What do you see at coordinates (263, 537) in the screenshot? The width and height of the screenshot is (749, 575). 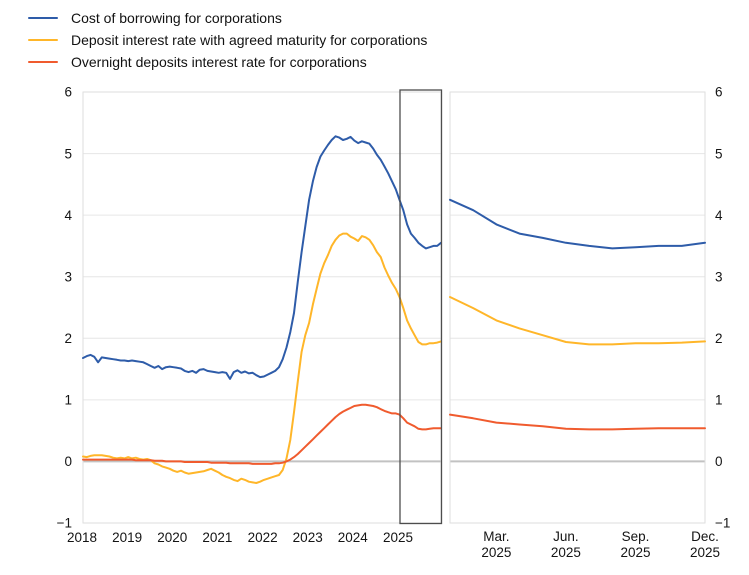 I see `x-axis-tick-year: 2022` at bounding box center [263, 537].